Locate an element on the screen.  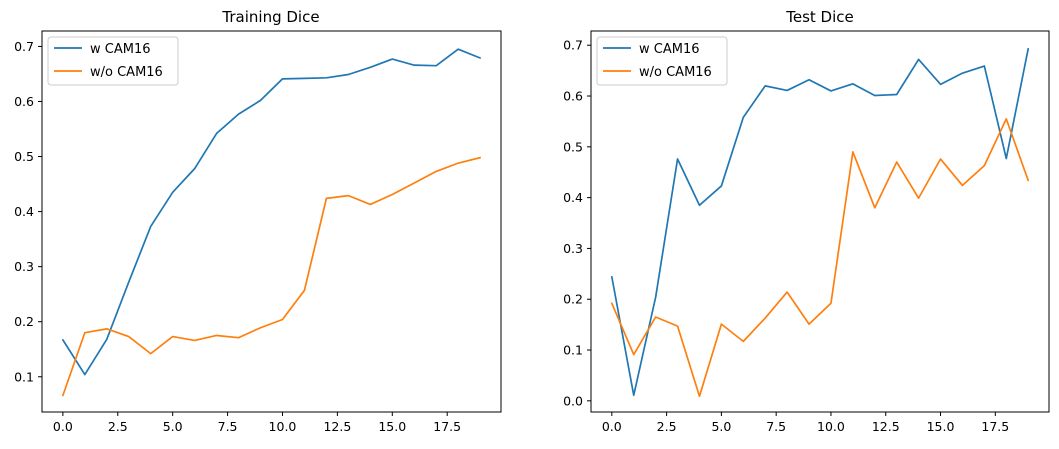
chart-title: Training Dice is located at coordinates (270, 17).